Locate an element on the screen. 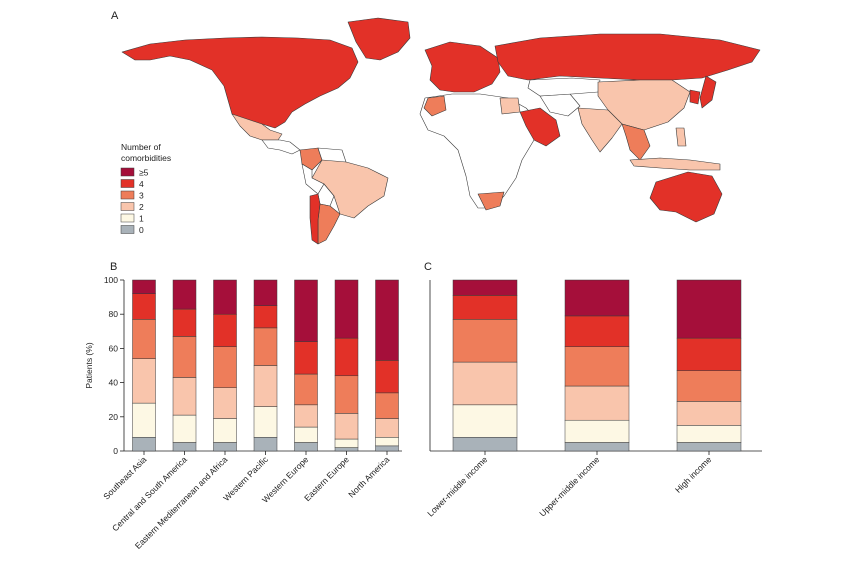 The width and height of the screenshot is (850, 566). y-tick-label: 20 is located at coordinates (114, 417).